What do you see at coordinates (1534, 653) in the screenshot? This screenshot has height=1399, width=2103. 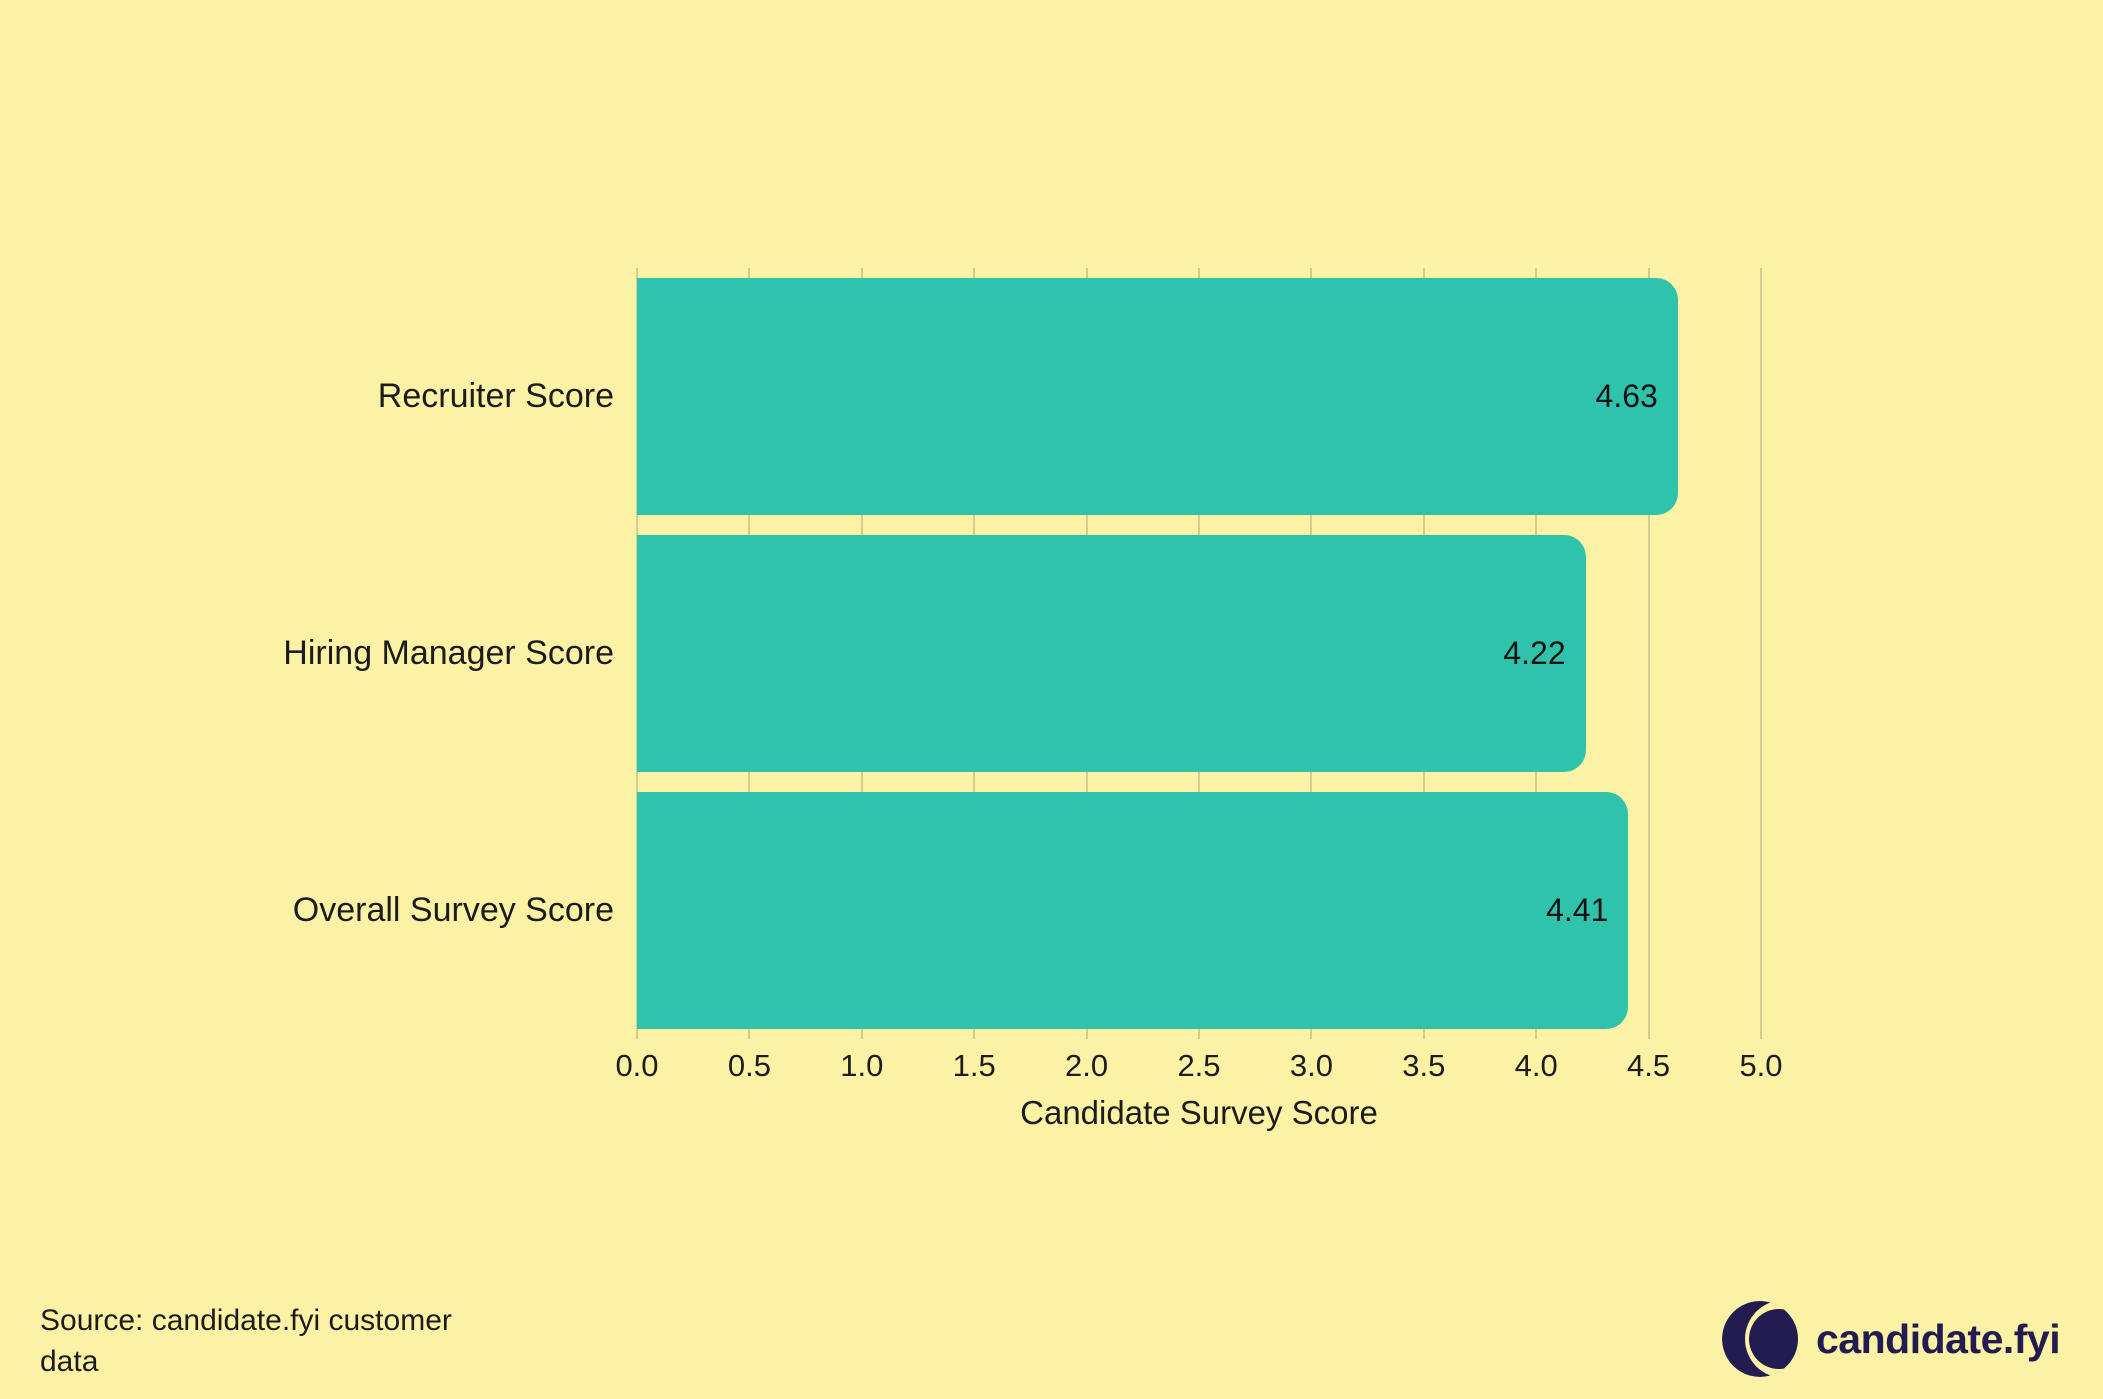 I see `bar-value-label: 4.22` at bounding box center [1534, 653].